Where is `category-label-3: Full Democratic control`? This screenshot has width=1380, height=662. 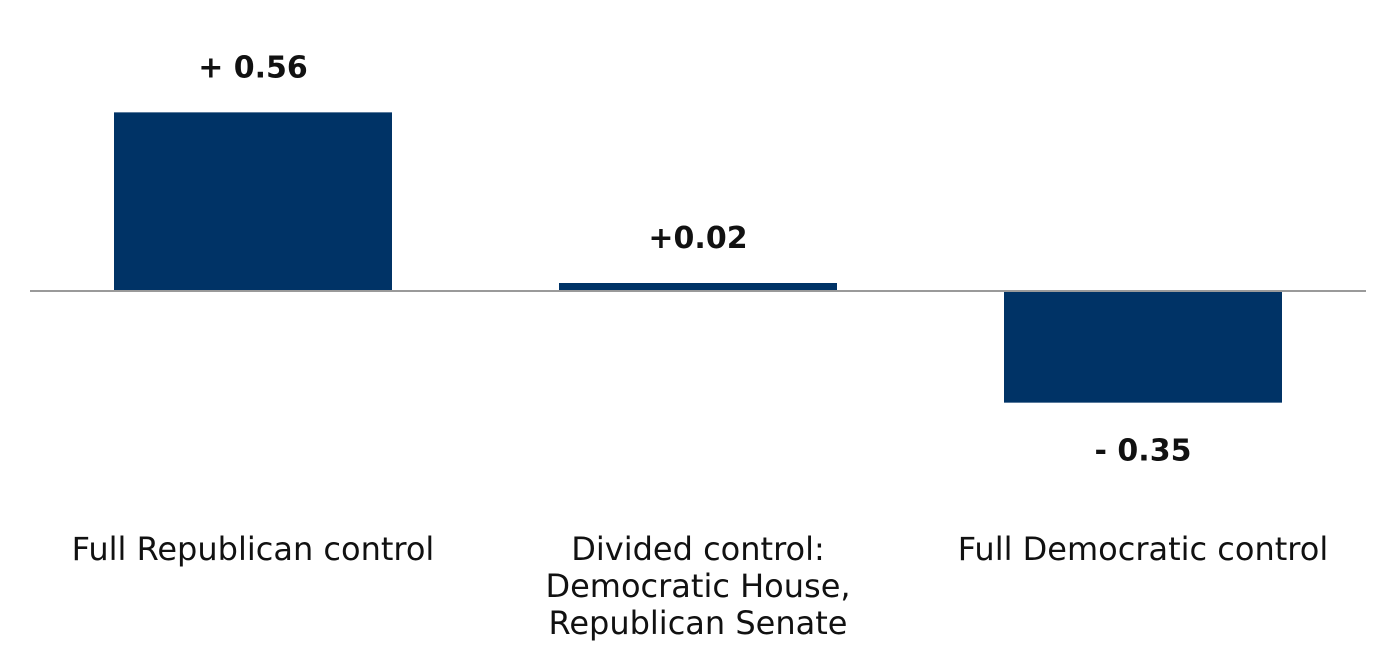 category-label-3: Full Democratic control is located at coordinates (1143, 549).